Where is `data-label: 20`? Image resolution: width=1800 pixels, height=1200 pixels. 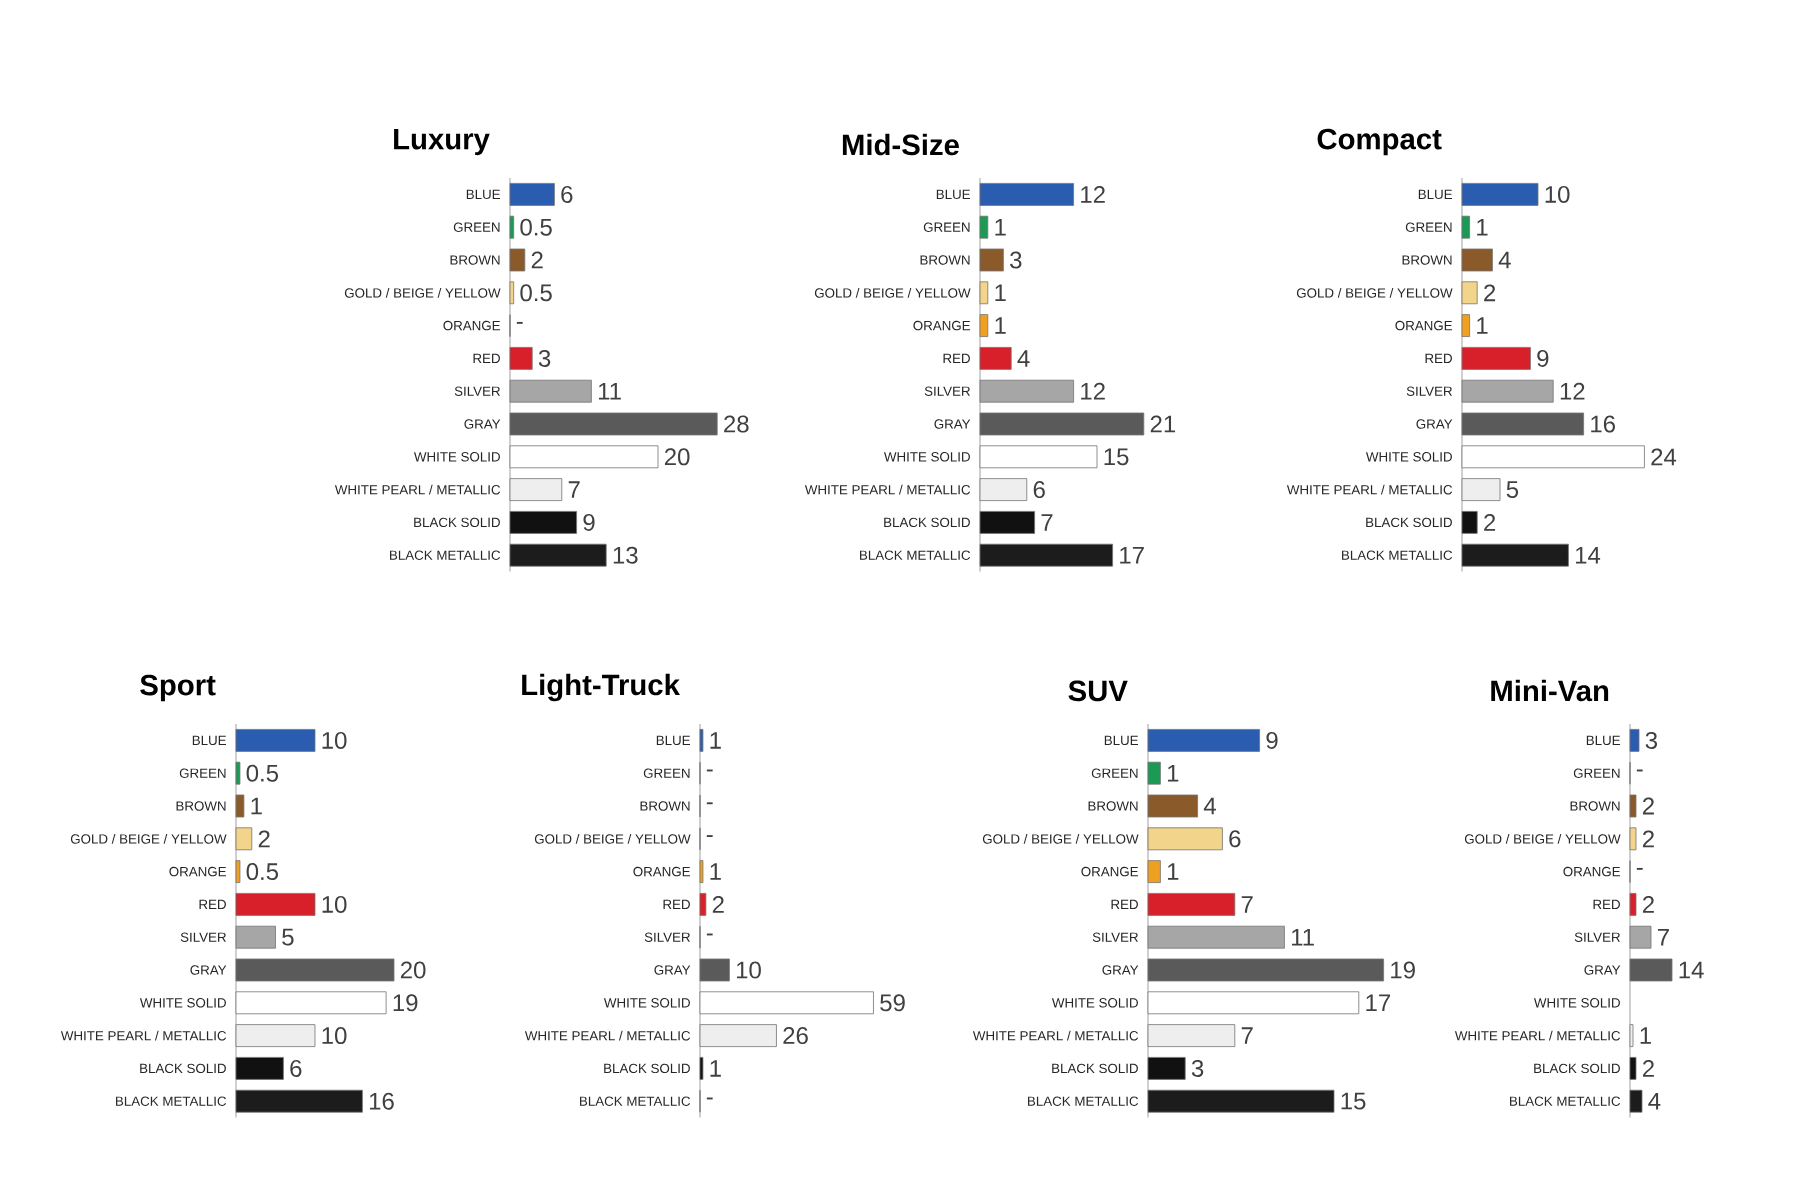 data-label: 20 is located at coordinates (413, 970).